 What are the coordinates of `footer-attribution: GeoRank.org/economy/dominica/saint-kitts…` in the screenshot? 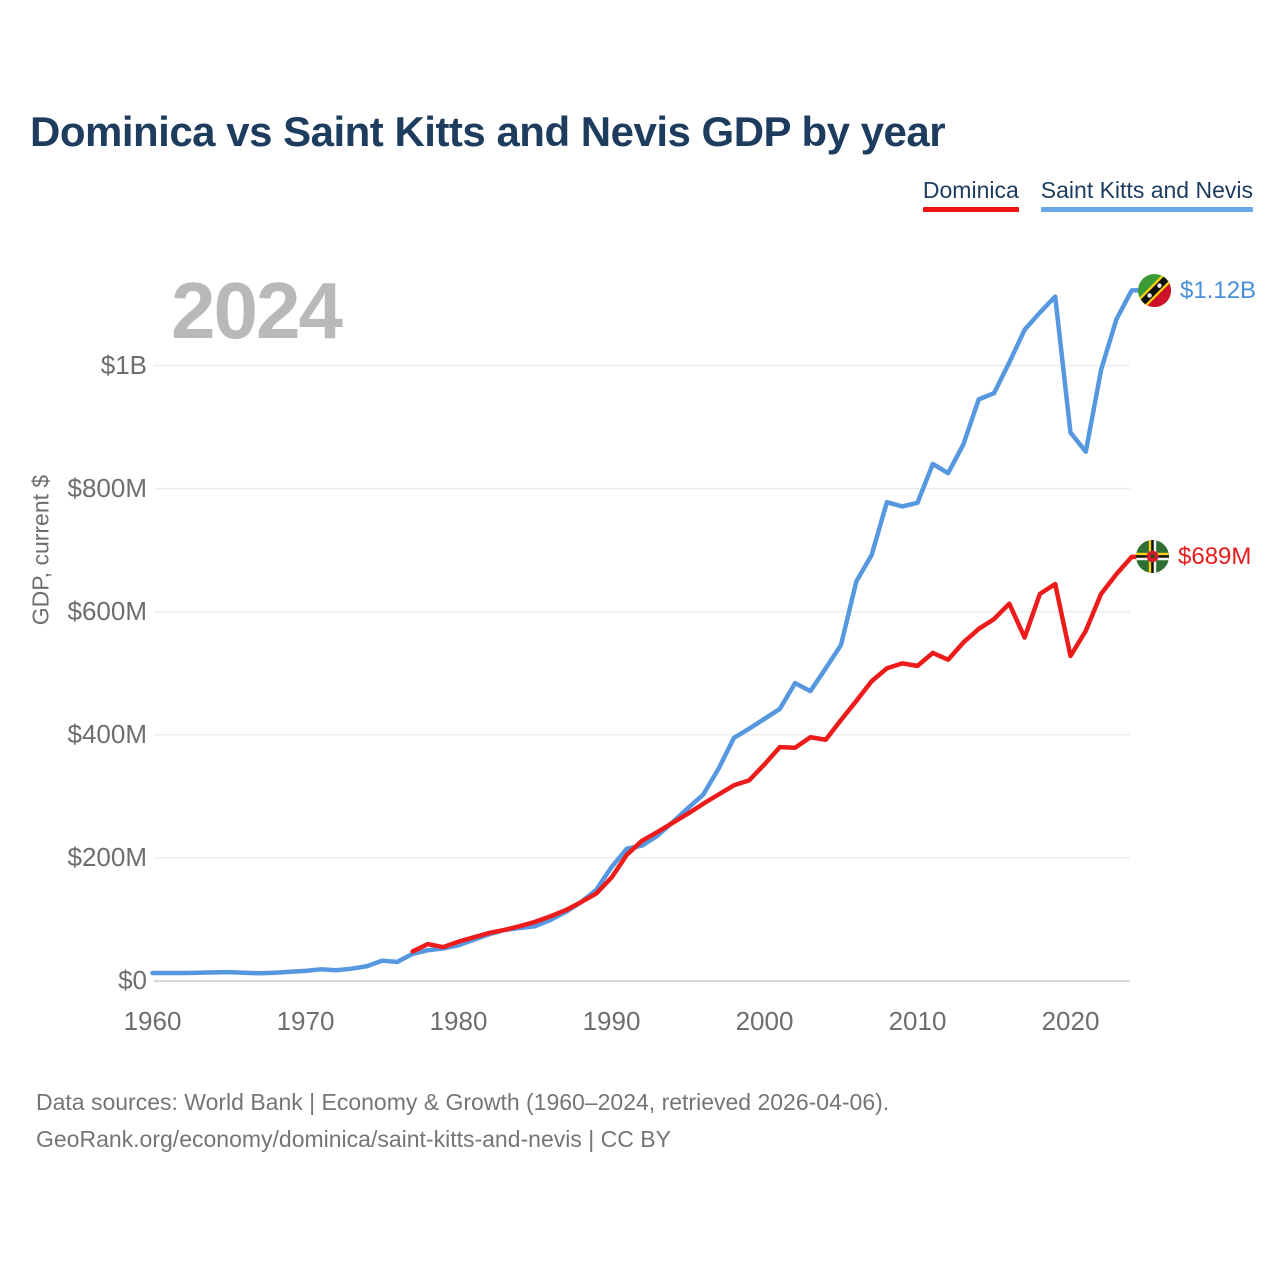 It's located at (353, 1139).